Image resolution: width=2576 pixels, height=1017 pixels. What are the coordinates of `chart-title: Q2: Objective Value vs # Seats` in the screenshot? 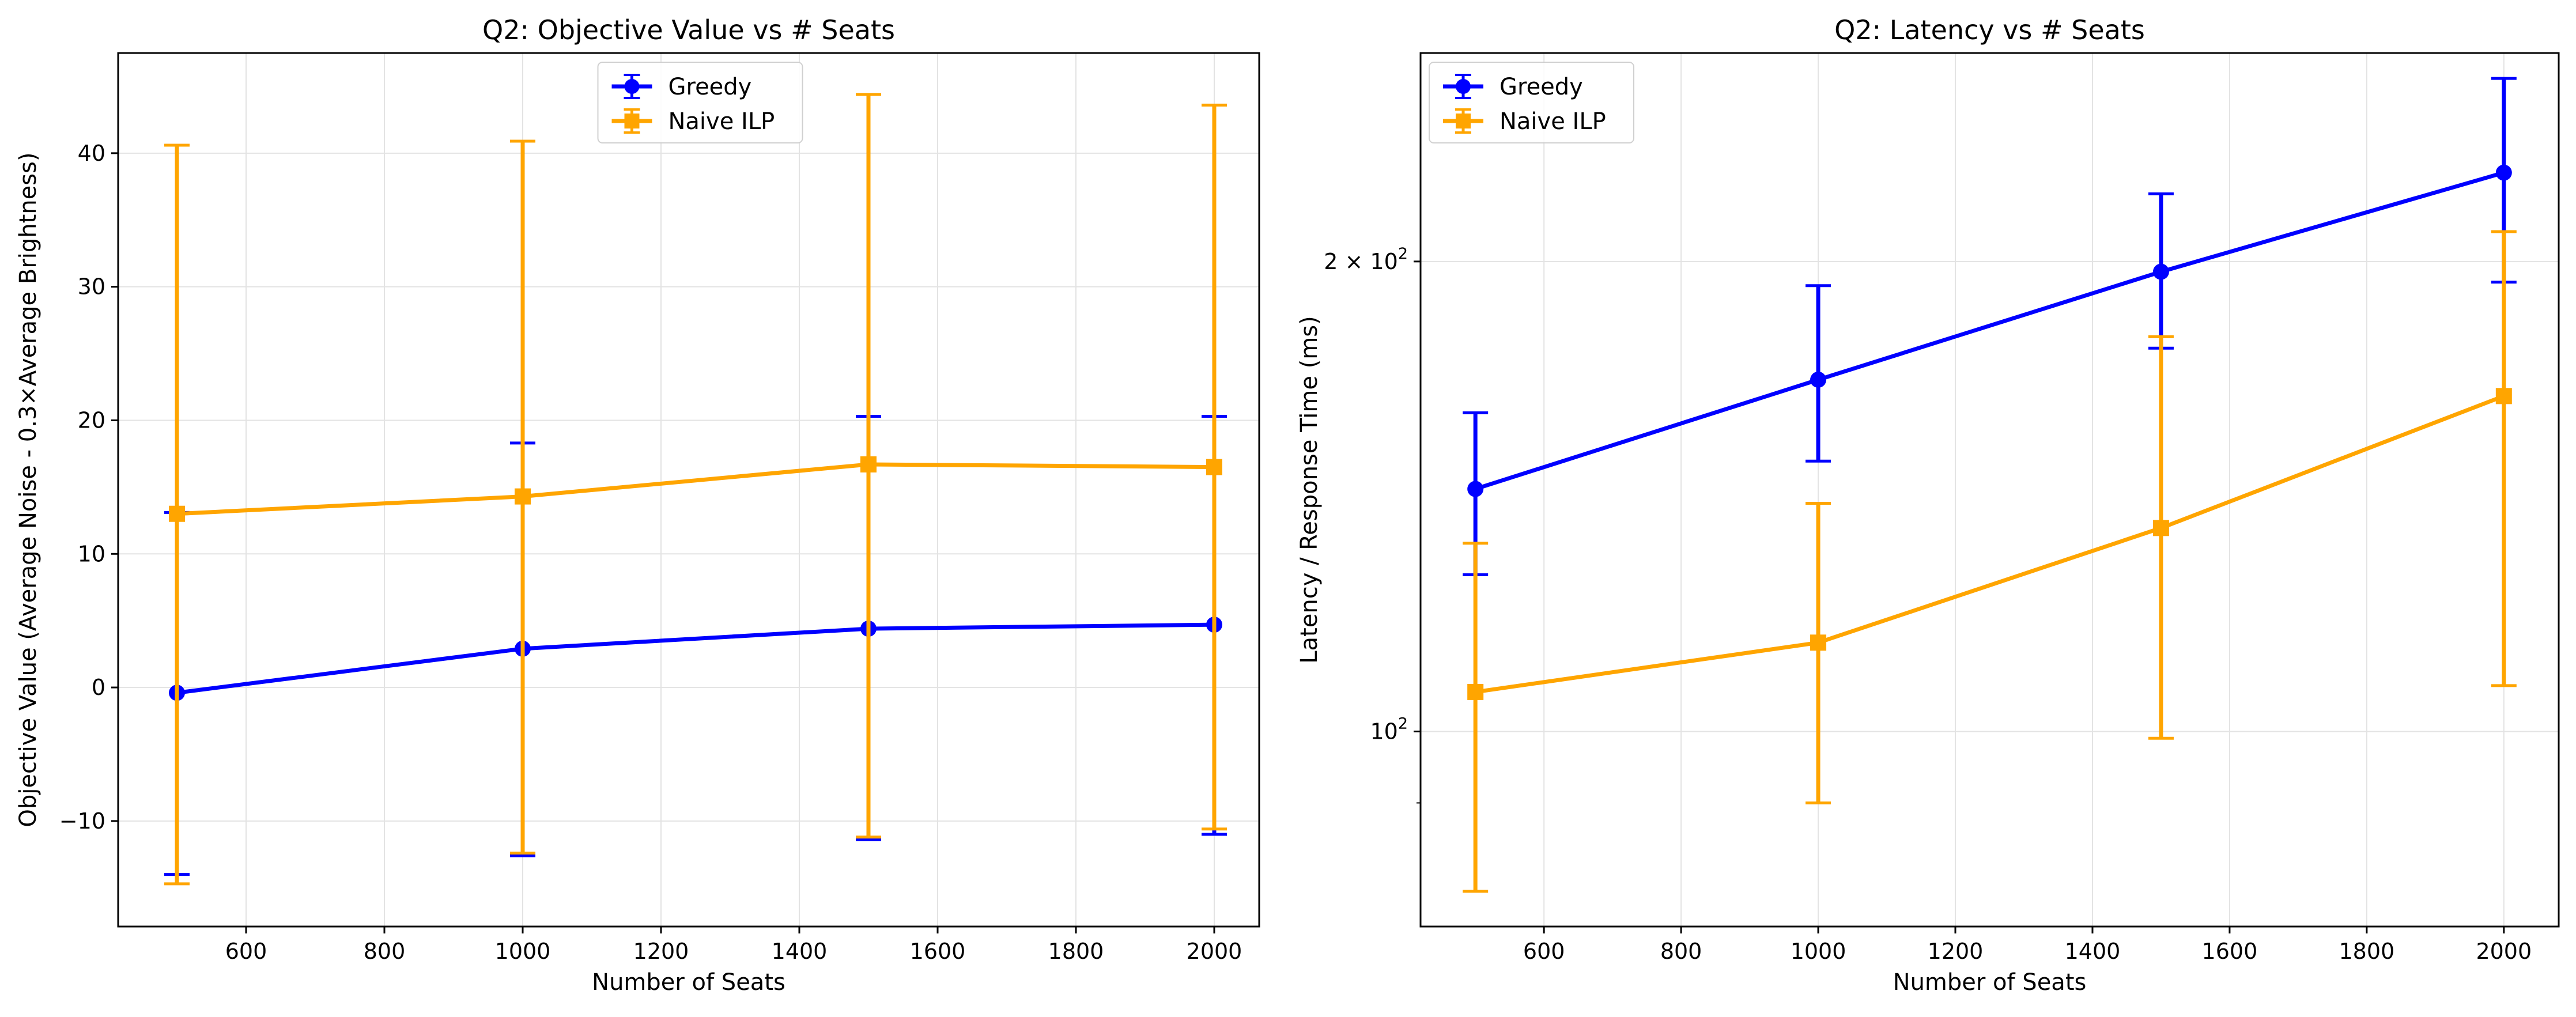 It's located at (688, 30).